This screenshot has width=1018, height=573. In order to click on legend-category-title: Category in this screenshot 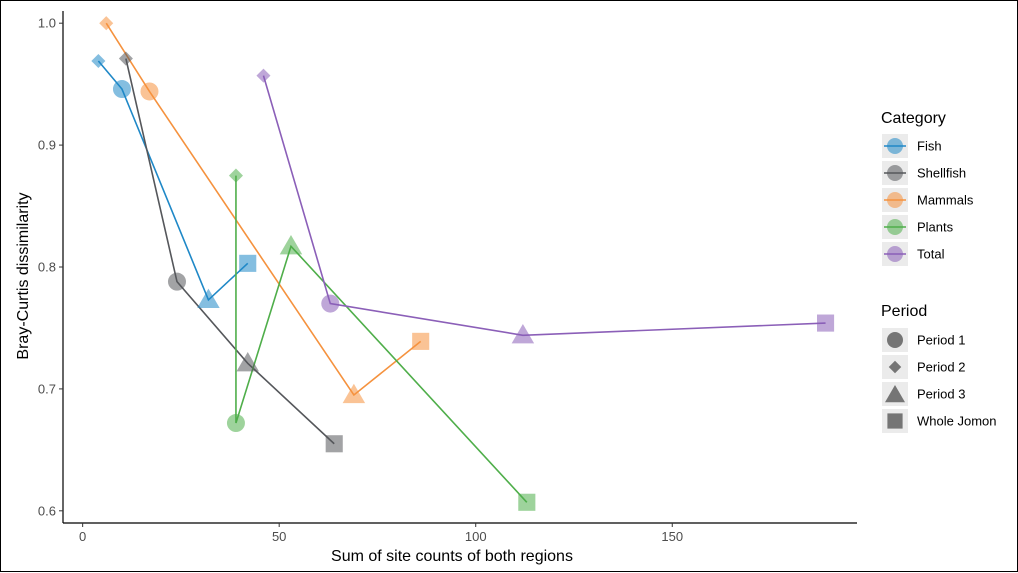, I will do `click(913, 118)`.